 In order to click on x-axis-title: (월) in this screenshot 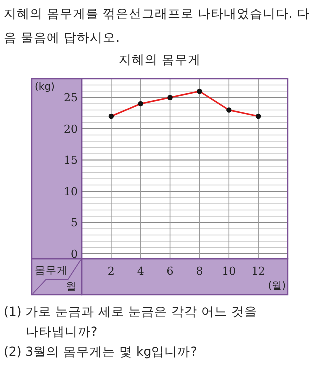, I will do `click(277, 286)`.